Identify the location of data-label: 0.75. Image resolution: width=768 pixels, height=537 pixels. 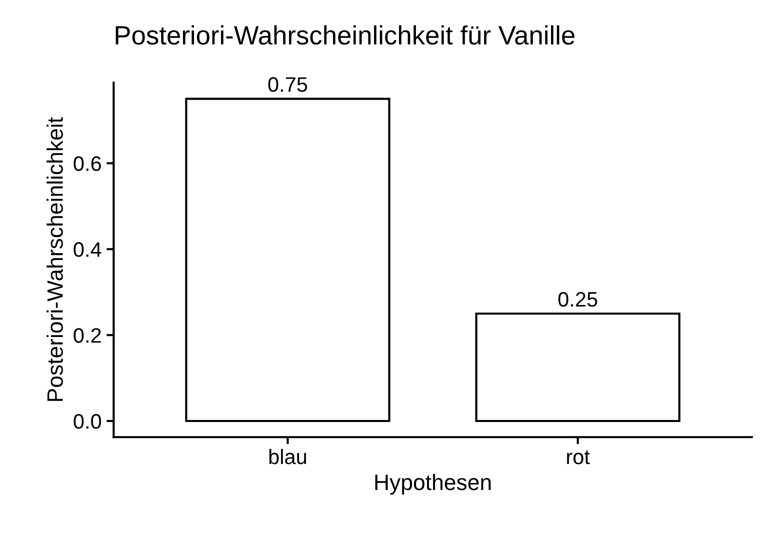
(288, 84).